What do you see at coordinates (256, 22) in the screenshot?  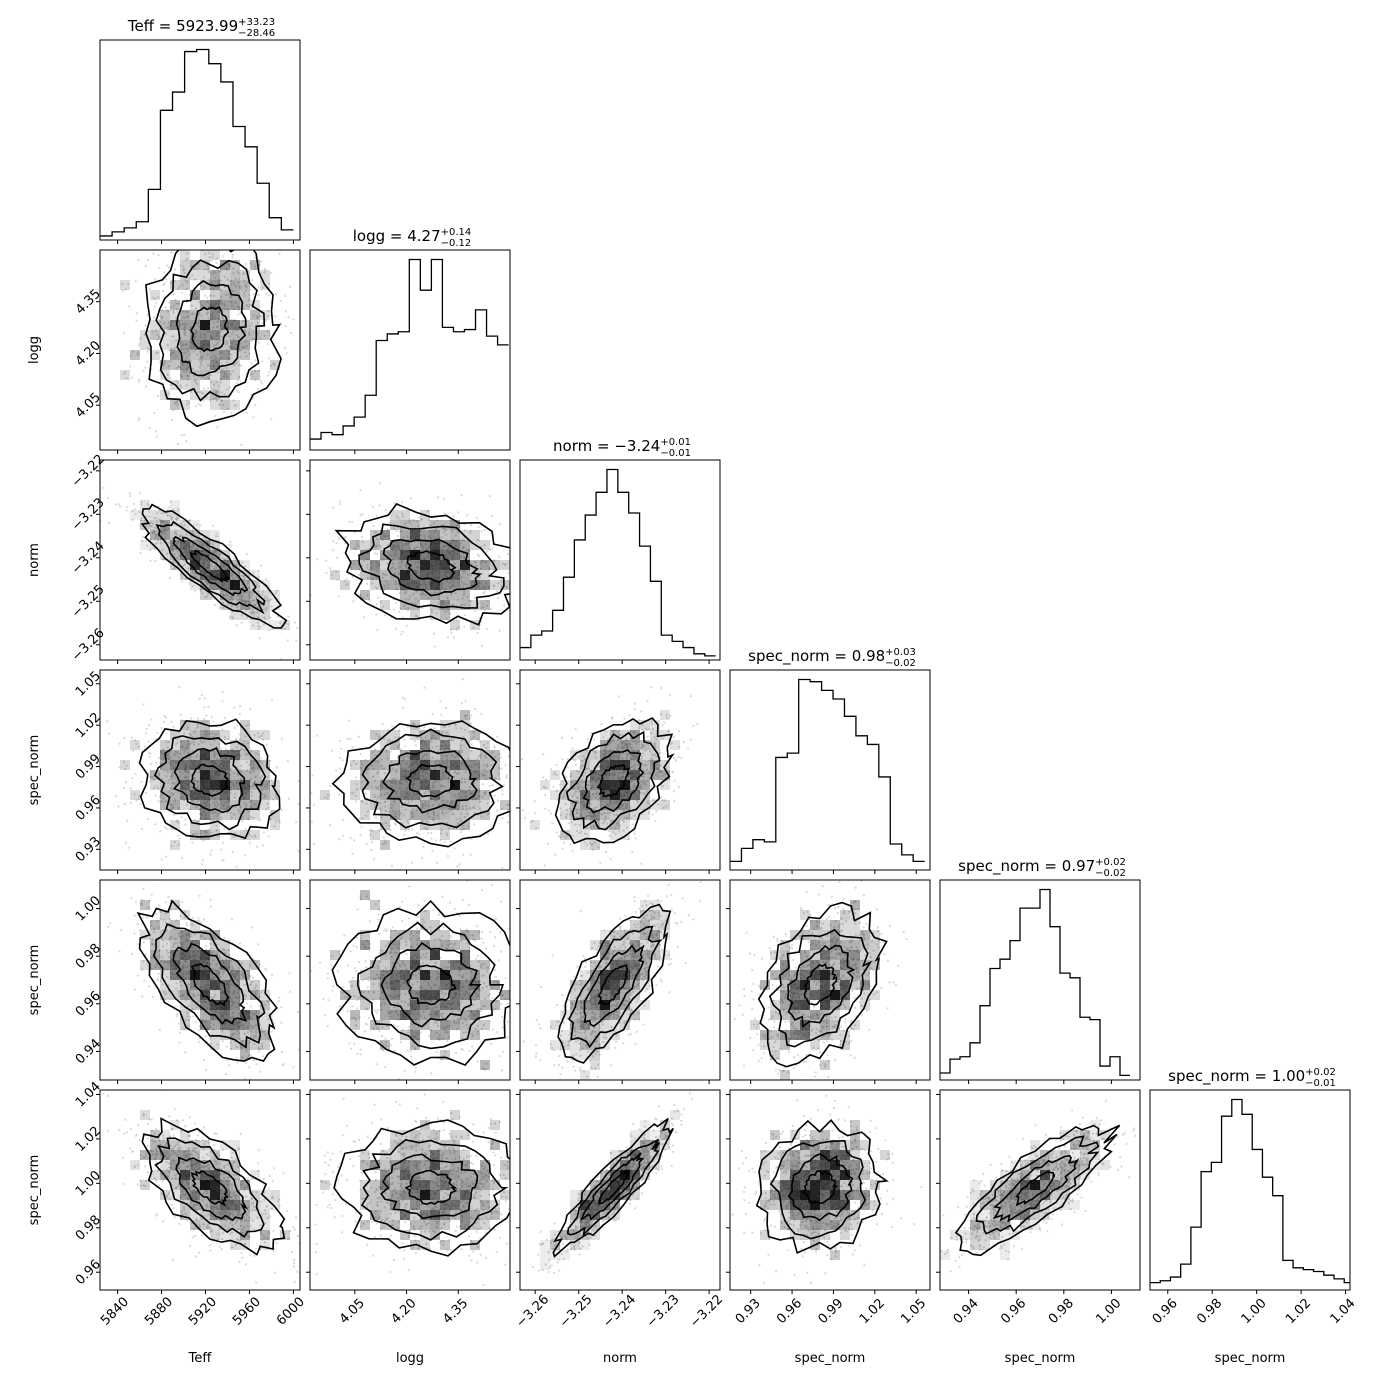 I see `title-plus: +33.23` at bounding box center [256, 22].